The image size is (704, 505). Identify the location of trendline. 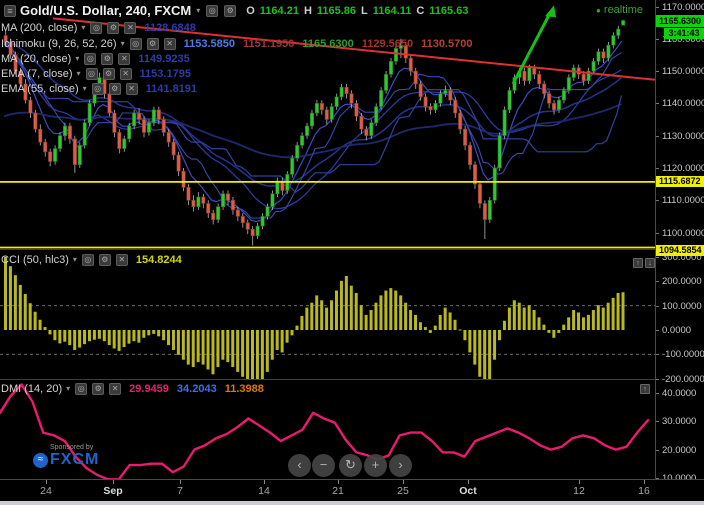
(353, 49).